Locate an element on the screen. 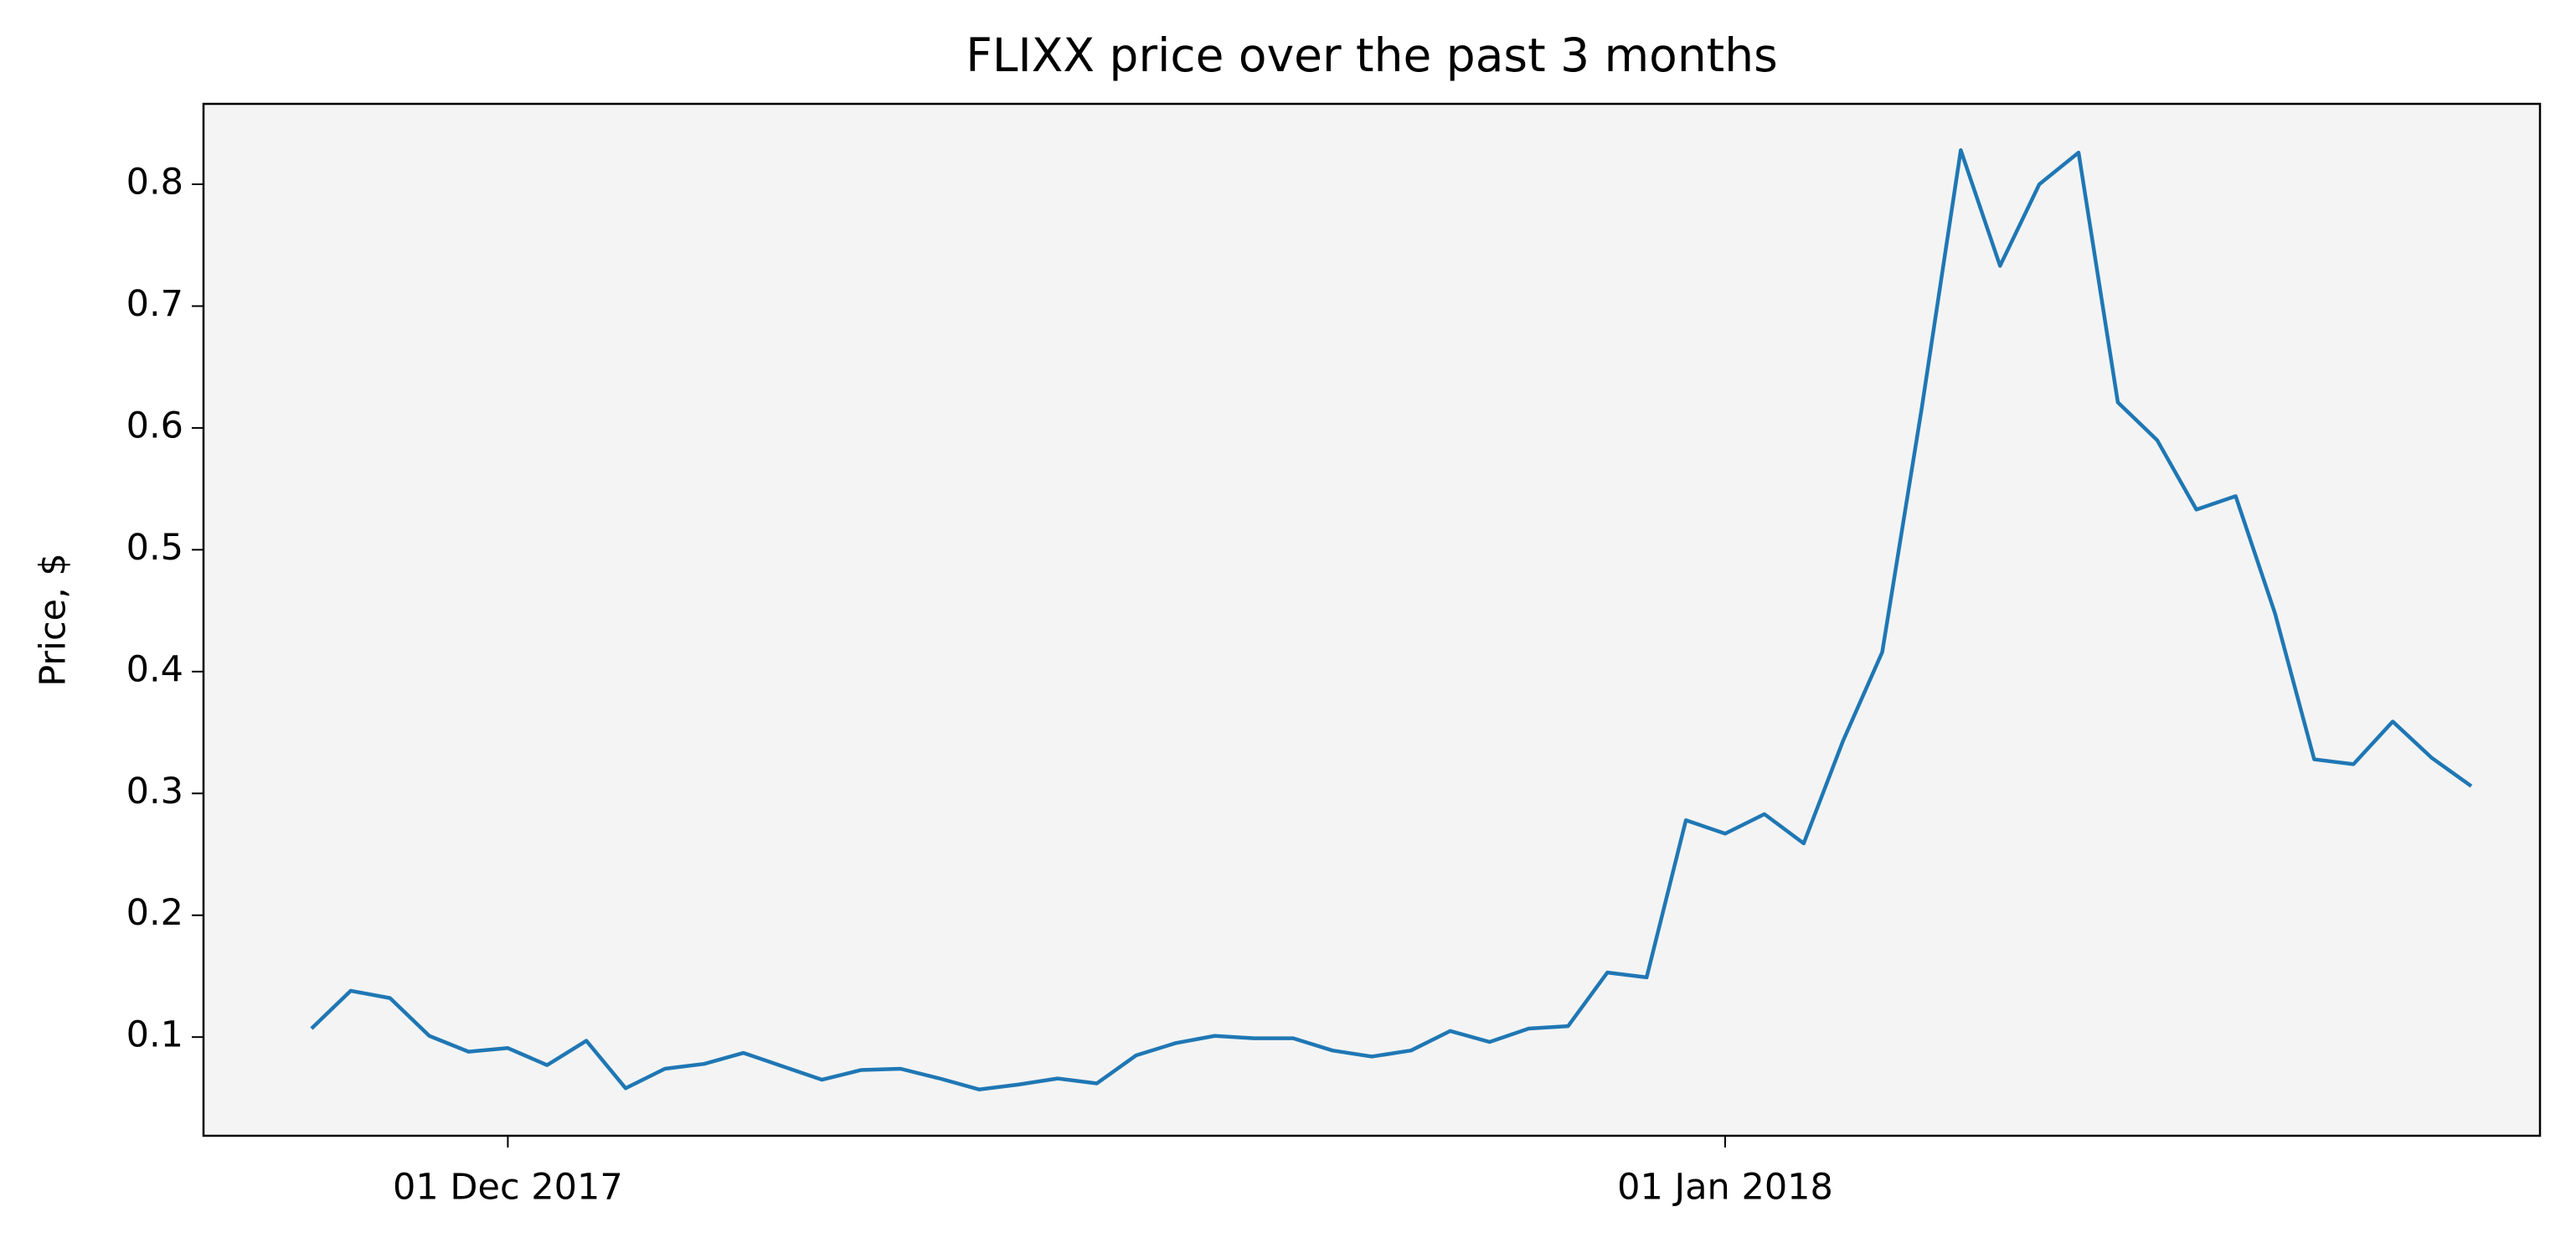 Image resolution: width=2576 pixels, height=1248 pixels. y-tick-label: 0.3 is located at coordinates (154, 791).